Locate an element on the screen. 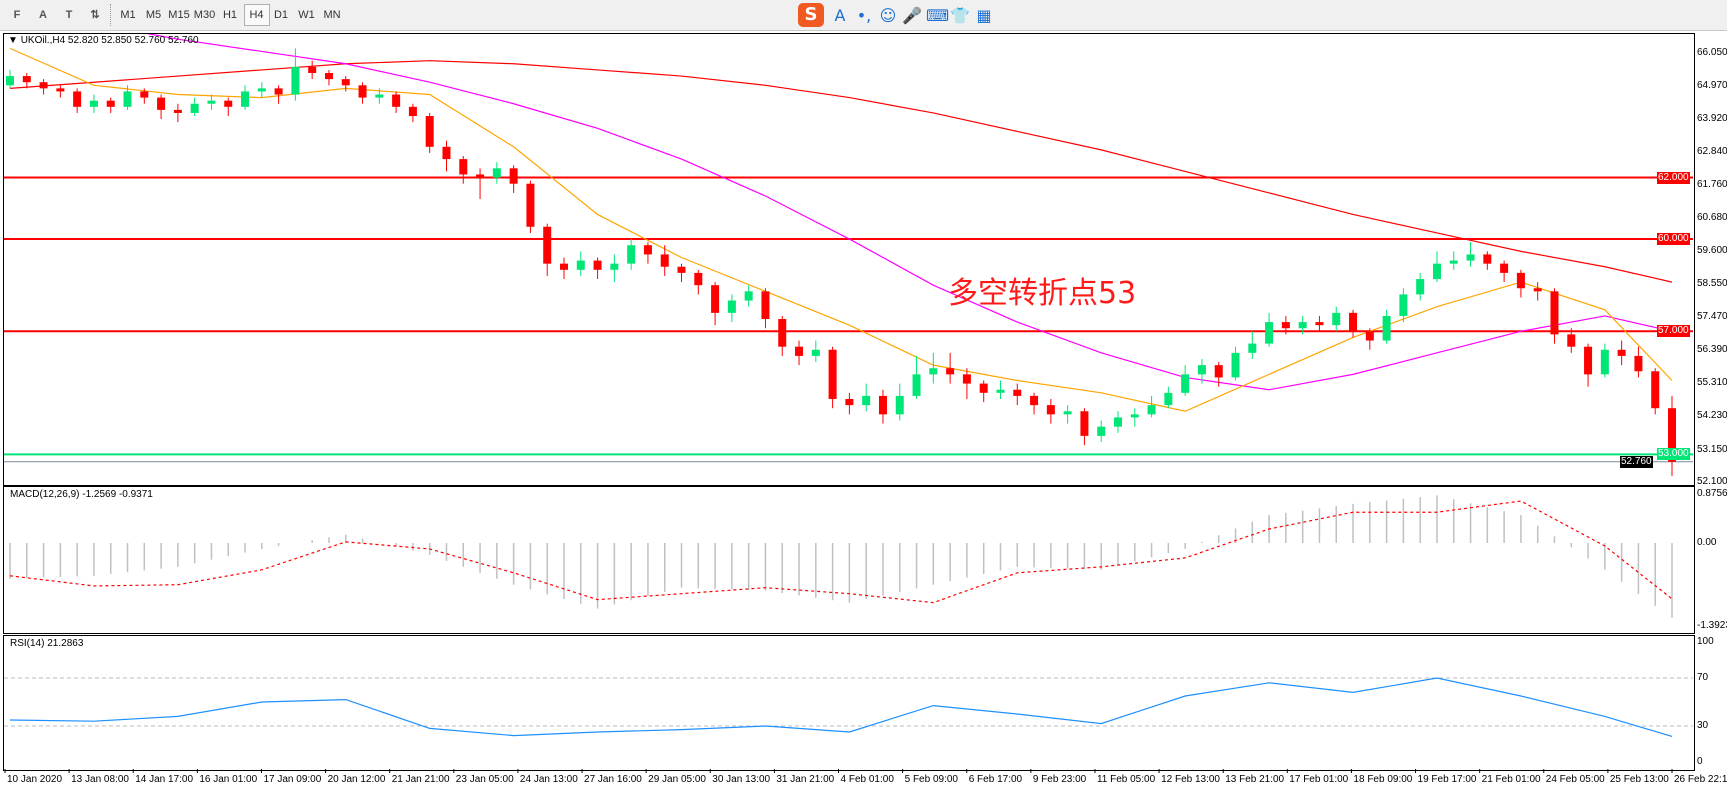 The image size is (1727, 793). time-axis-label: 27 Jan 16:00 is located at coordinates (613, 779).